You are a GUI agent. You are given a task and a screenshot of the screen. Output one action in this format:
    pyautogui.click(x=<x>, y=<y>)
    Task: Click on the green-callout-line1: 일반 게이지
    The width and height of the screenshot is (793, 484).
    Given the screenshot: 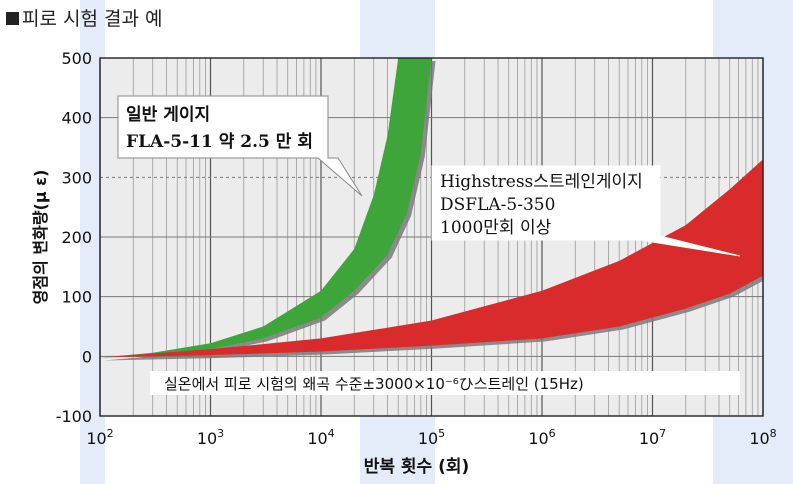 What is the action you would take?
    pyautogui.click(x=168, y=115)
    